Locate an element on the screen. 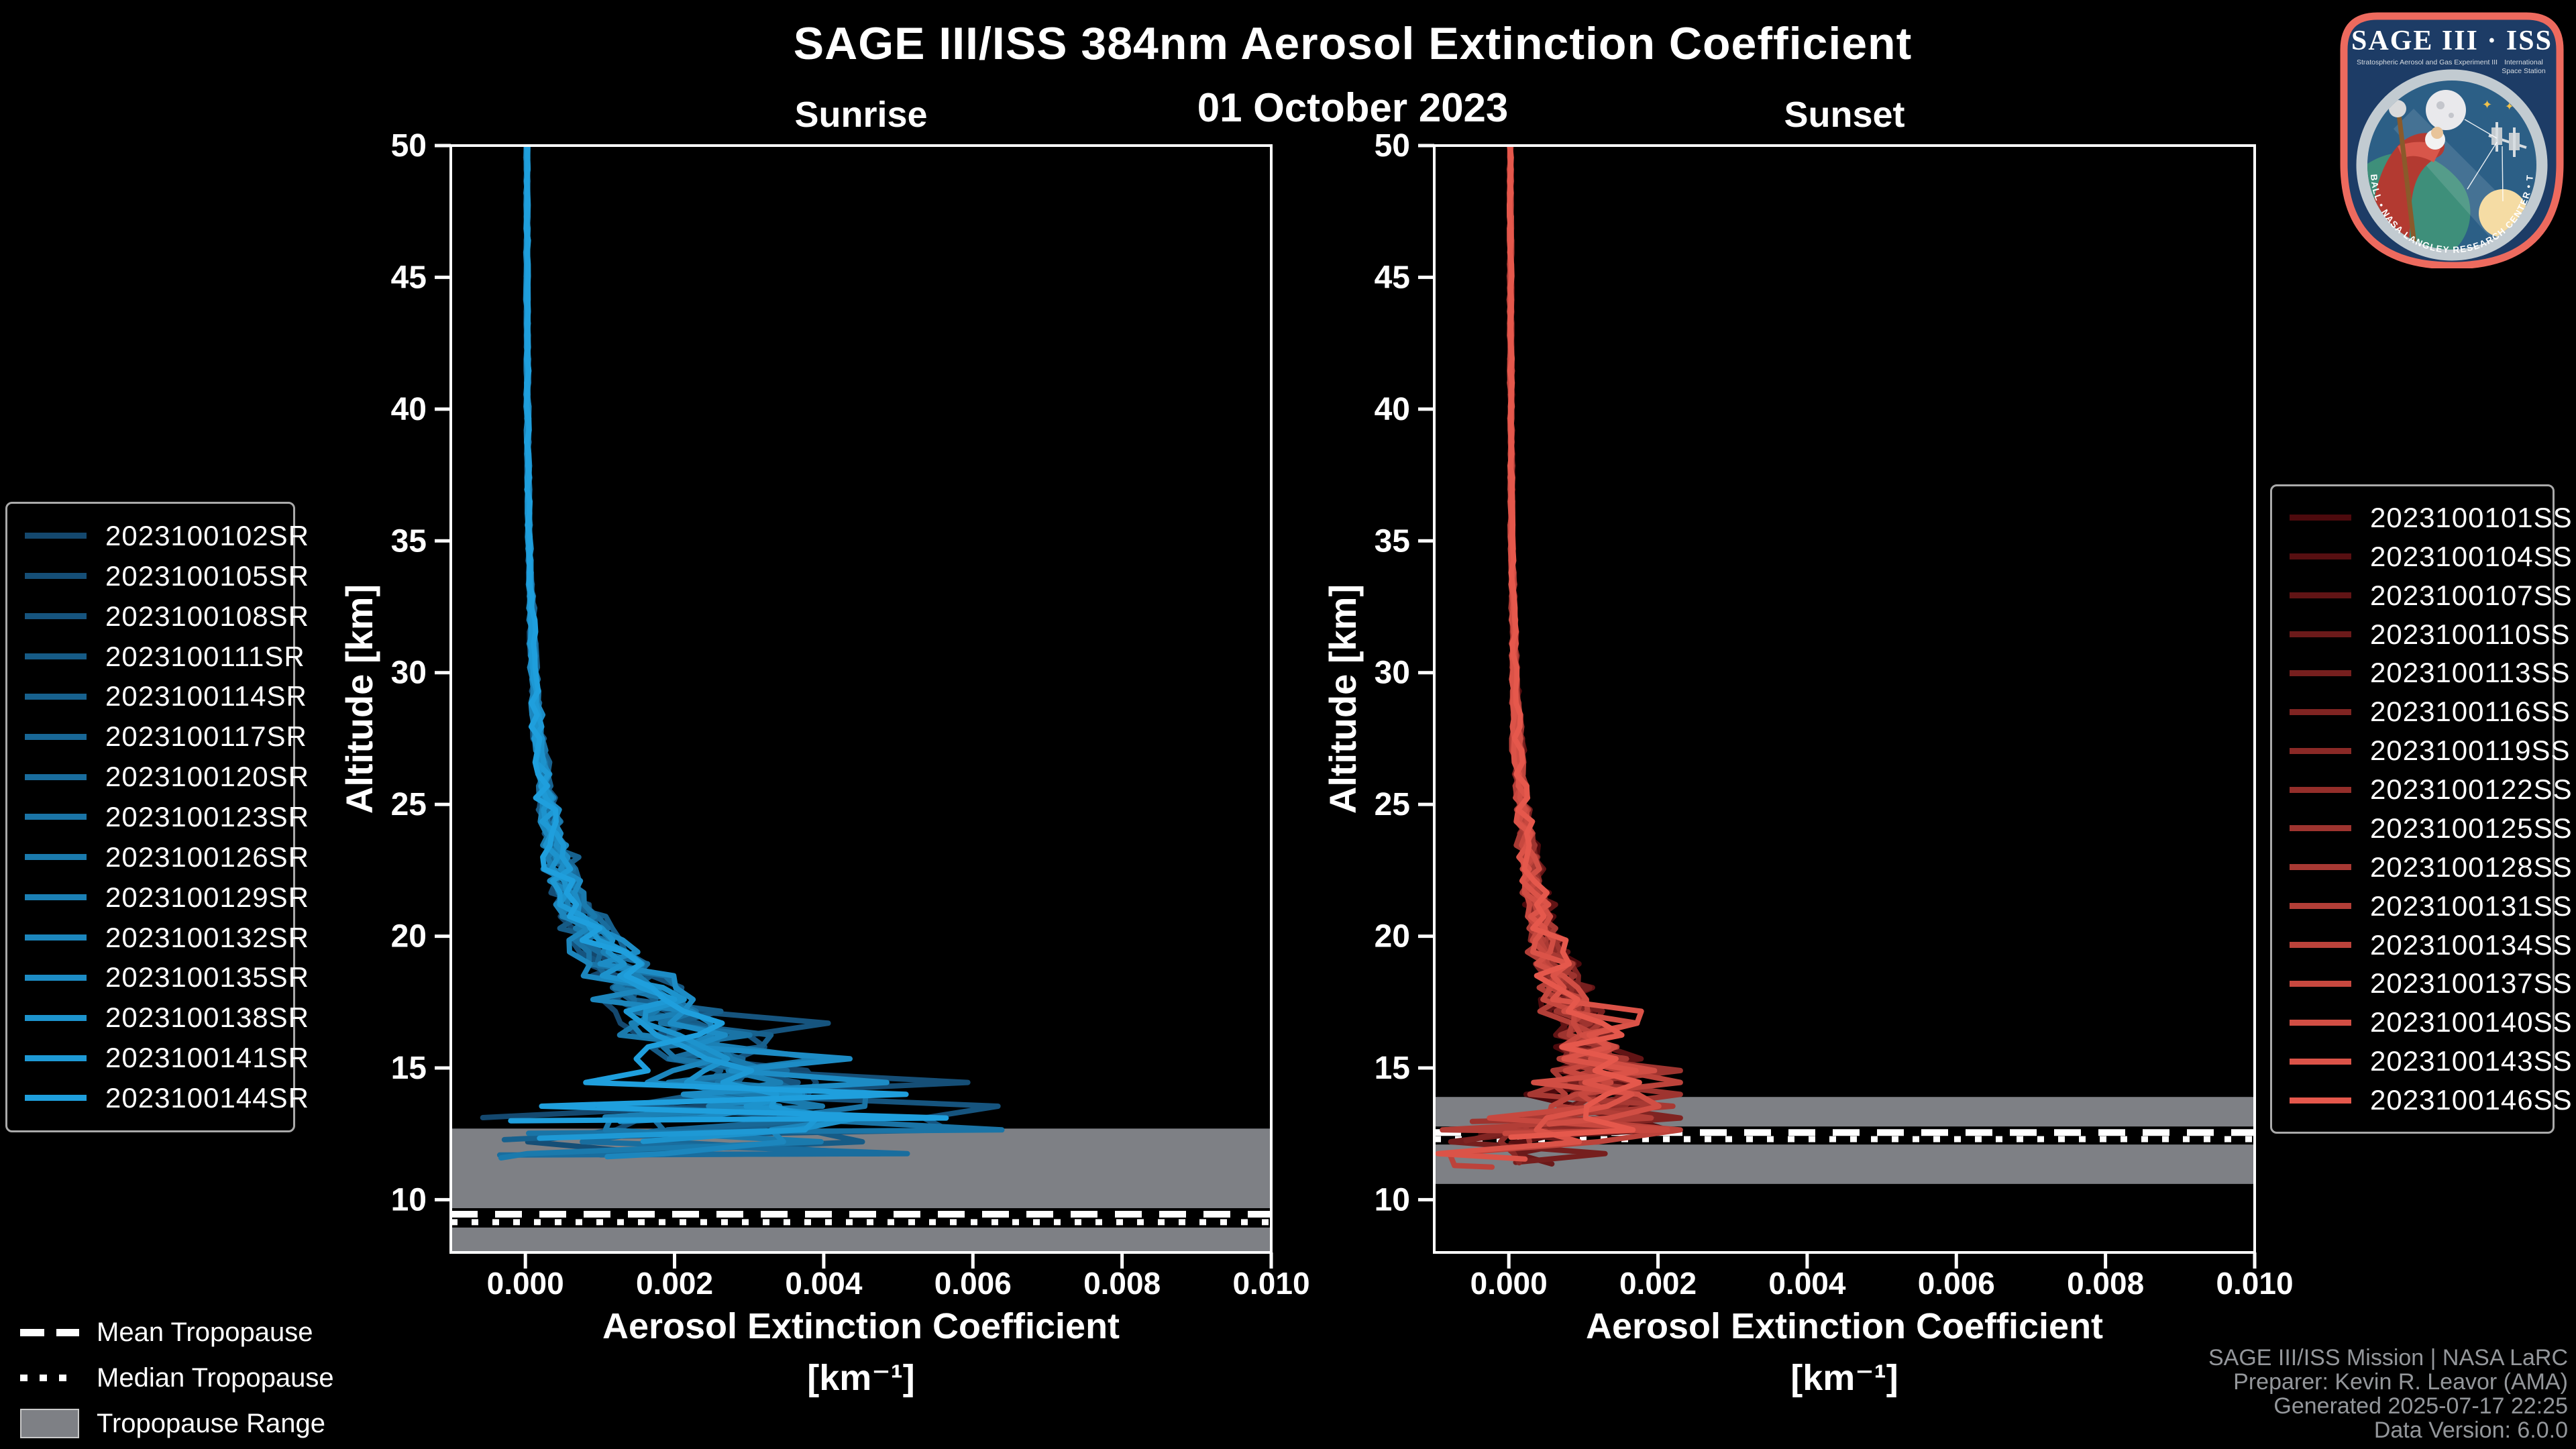 The image size is (2576, 1449). x-axis-label-sunrise: Aerosol Extinction Coefficient is located at coordinates (861, 1326).